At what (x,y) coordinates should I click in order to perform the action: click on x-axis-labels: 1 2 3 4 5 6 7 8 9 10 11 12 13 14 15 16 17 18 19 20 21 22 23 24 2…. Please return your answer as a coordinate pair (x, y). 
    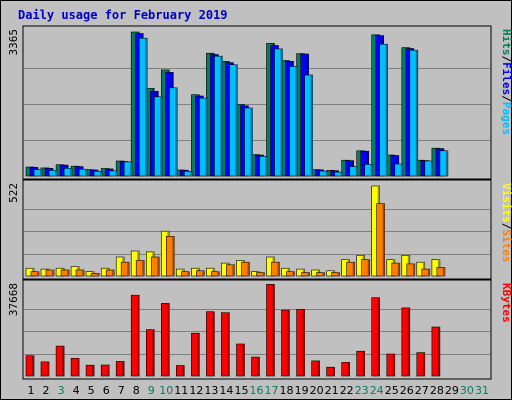
    Looking at the image, I should click on (259, 390).